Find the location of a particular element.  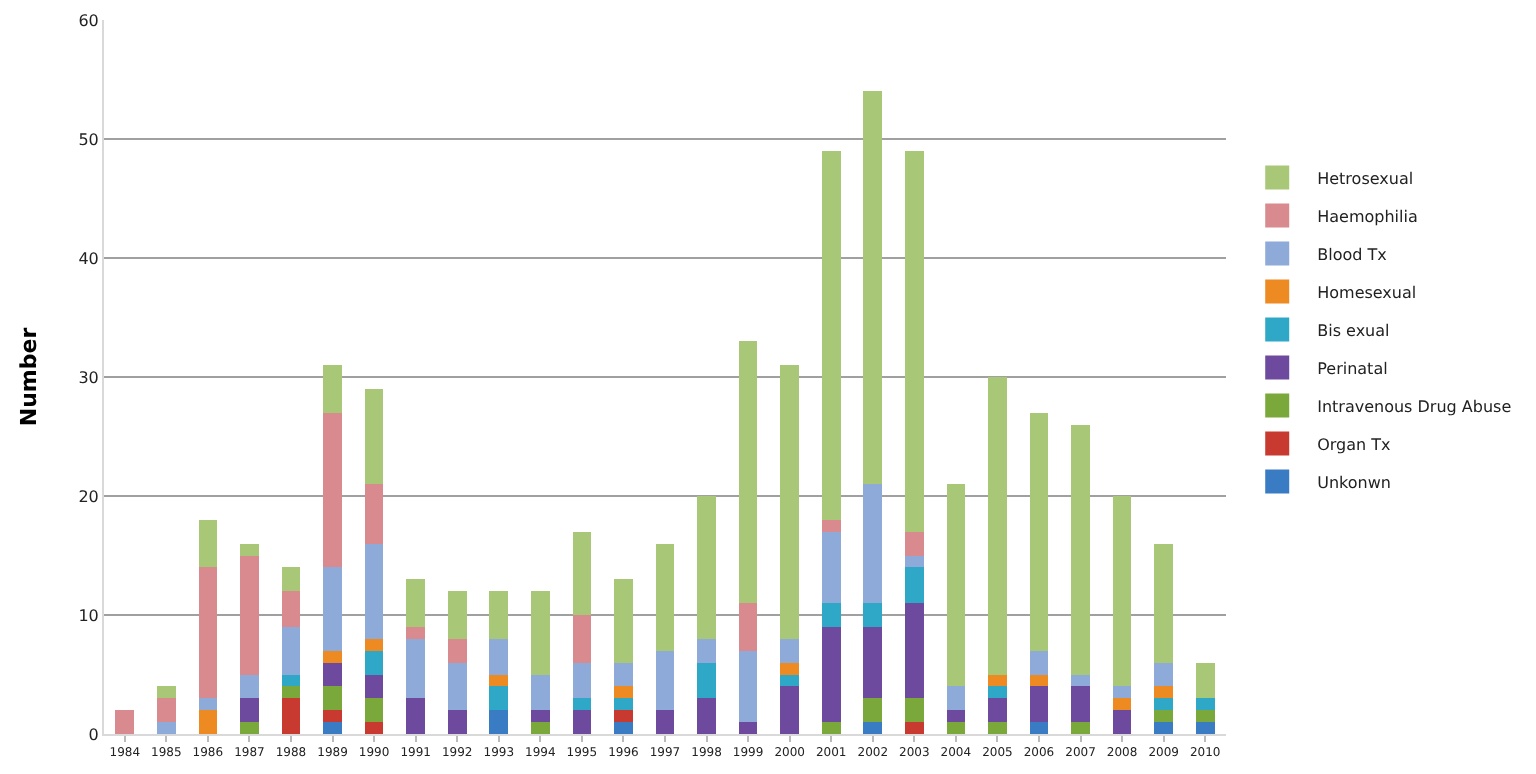

y-tick-label: 0 is located at coordinates (93, 734).